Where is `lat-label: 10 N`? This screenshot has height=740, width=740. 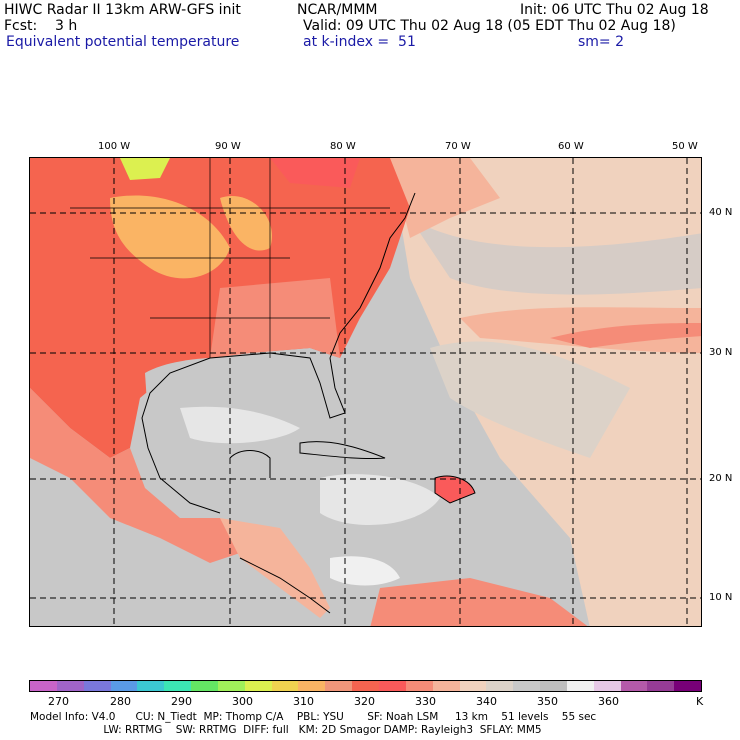 lat-label: 10 N is located at coordinates (721, 597).